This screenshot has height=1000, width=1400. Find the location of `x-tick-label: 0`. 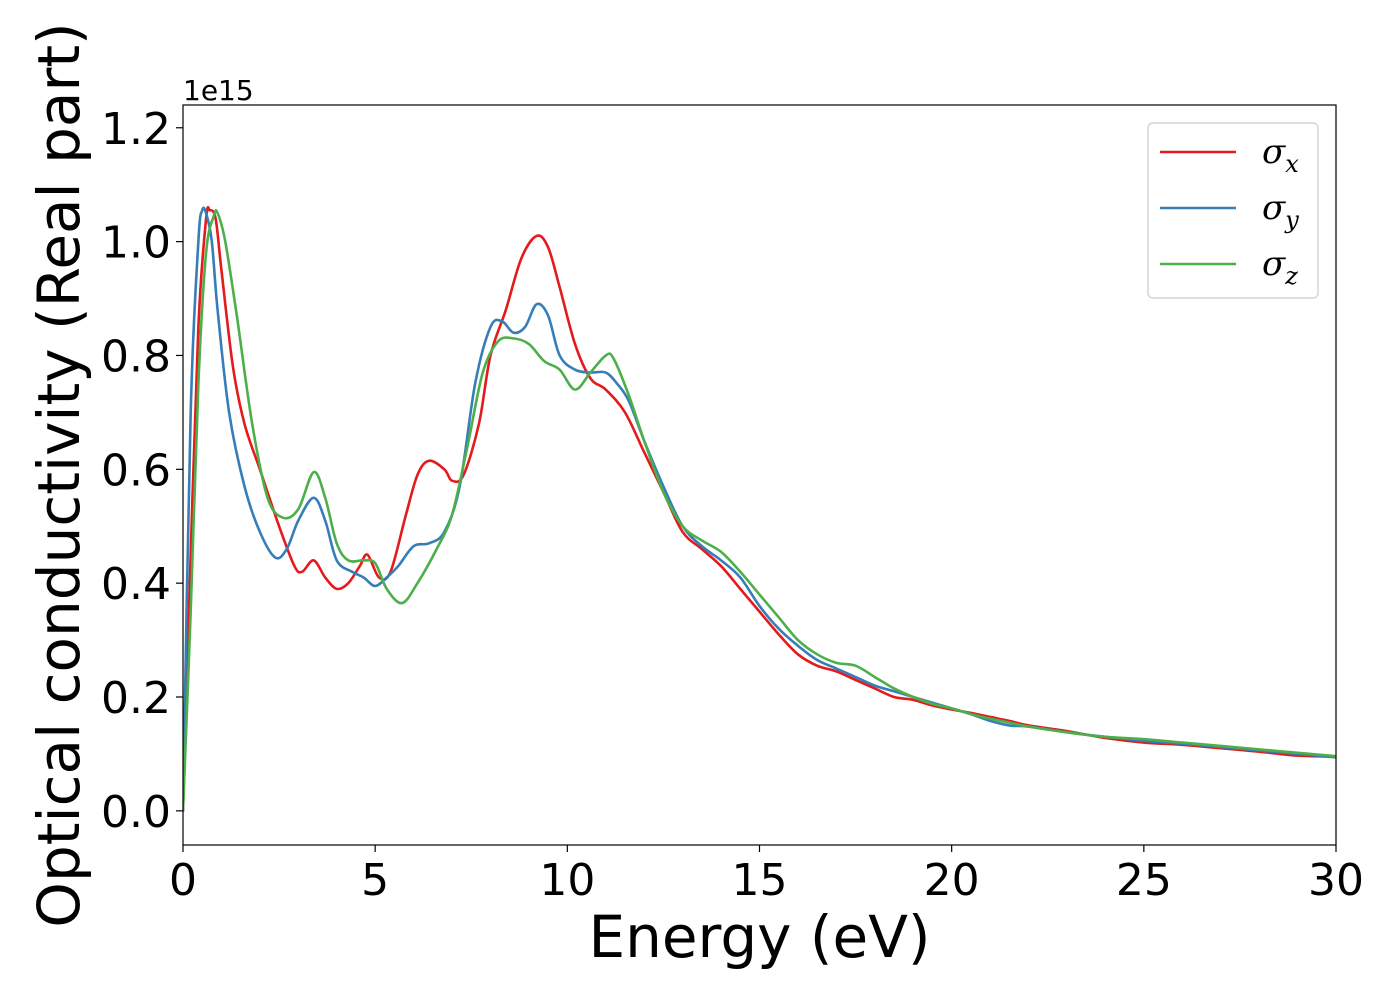

x-tick-label: 0 is located at coordinates (183, 880).